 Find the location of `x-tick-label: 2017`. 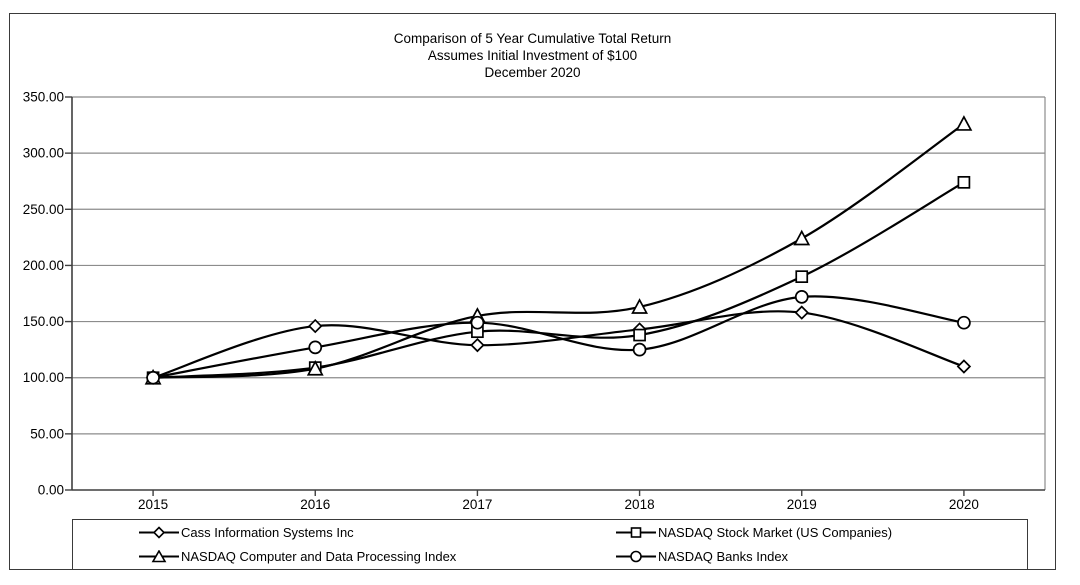

x-tick-label: 2017 is located at coordinates (477, 504).